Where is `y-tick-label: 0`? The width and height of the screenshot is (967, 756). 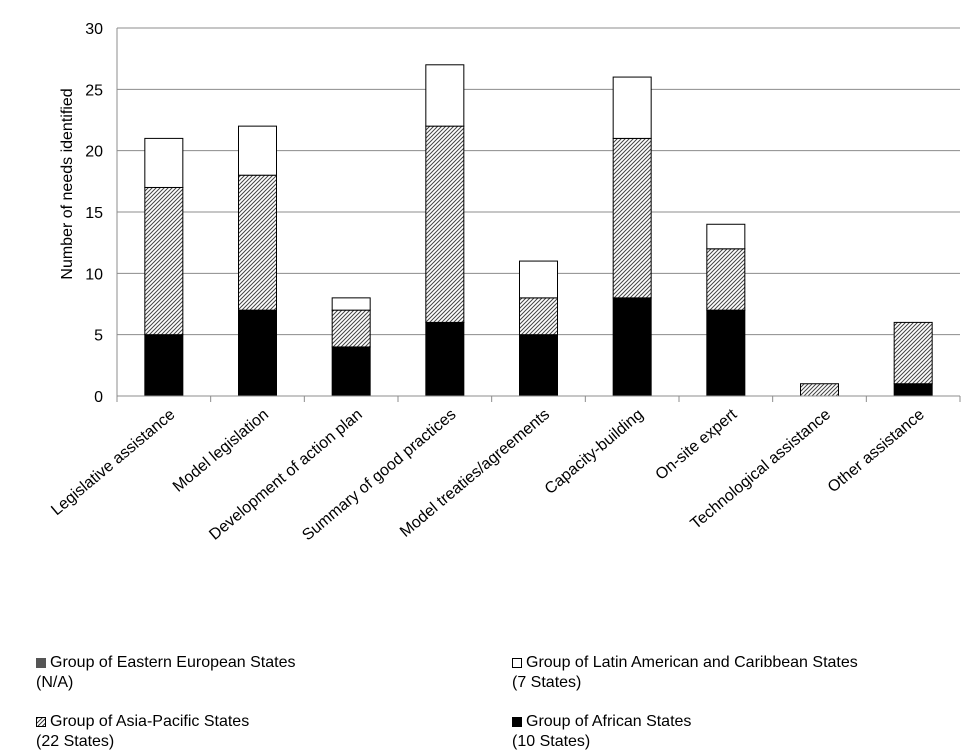 y-tick-label: 0 is located at coordinates (98, 397).